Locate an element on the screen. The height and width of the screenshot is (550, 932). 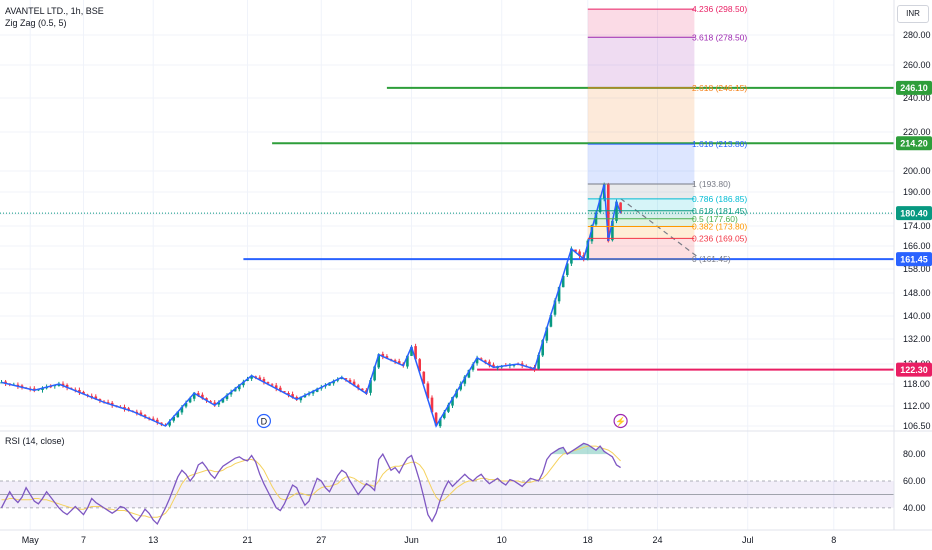
projection-line is located at coordinates (659, 228).